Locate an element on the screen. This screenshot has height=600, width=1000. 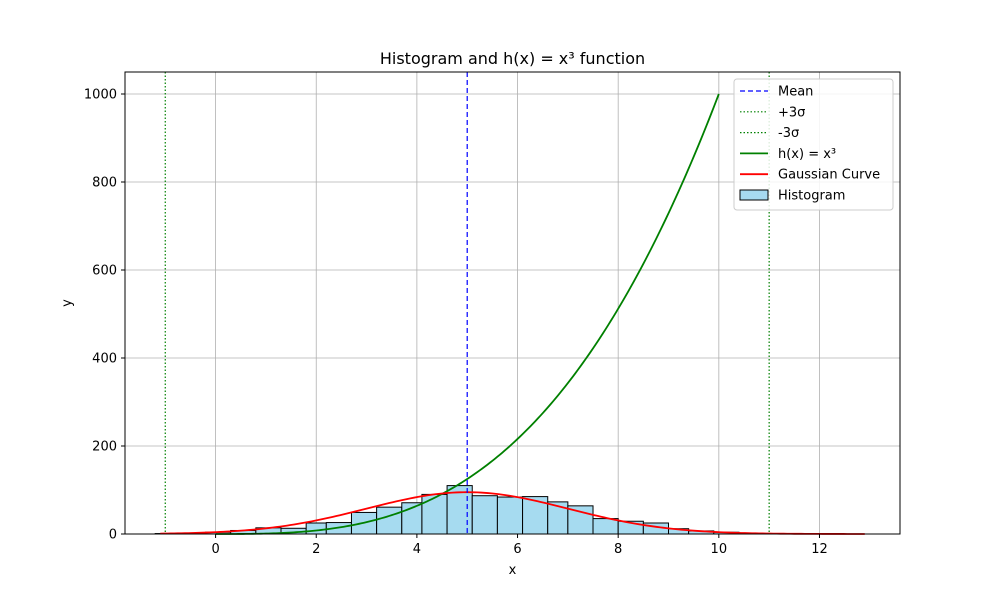
legend-label: Histogram is located at coordinates (811, 196).